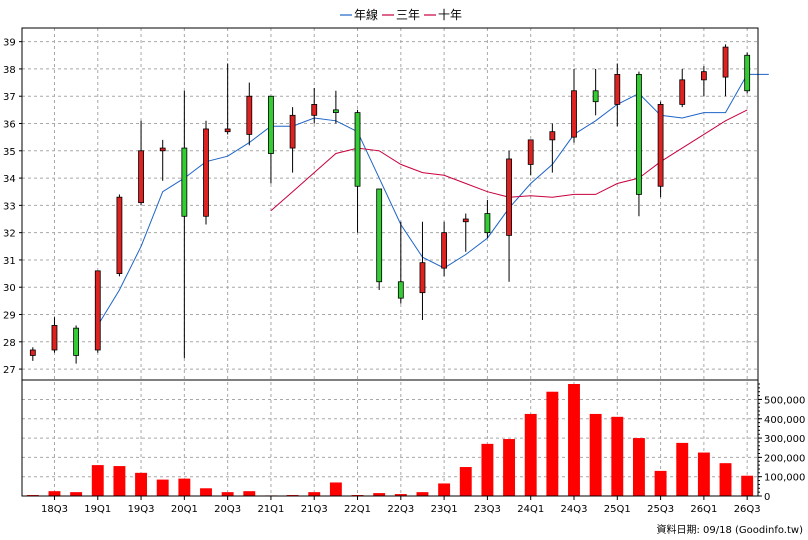 This screenshot has height=540, width=808. I want to click on legend-label: 年線, so click(366, 14).